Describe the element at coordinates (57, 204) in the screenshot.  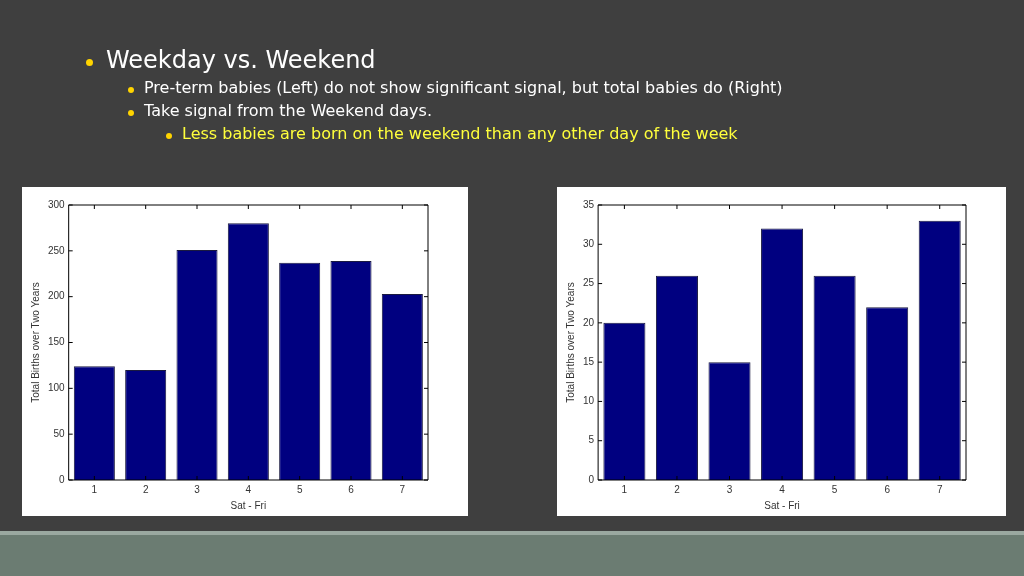
I see `y-tick-label: 300` at that location.